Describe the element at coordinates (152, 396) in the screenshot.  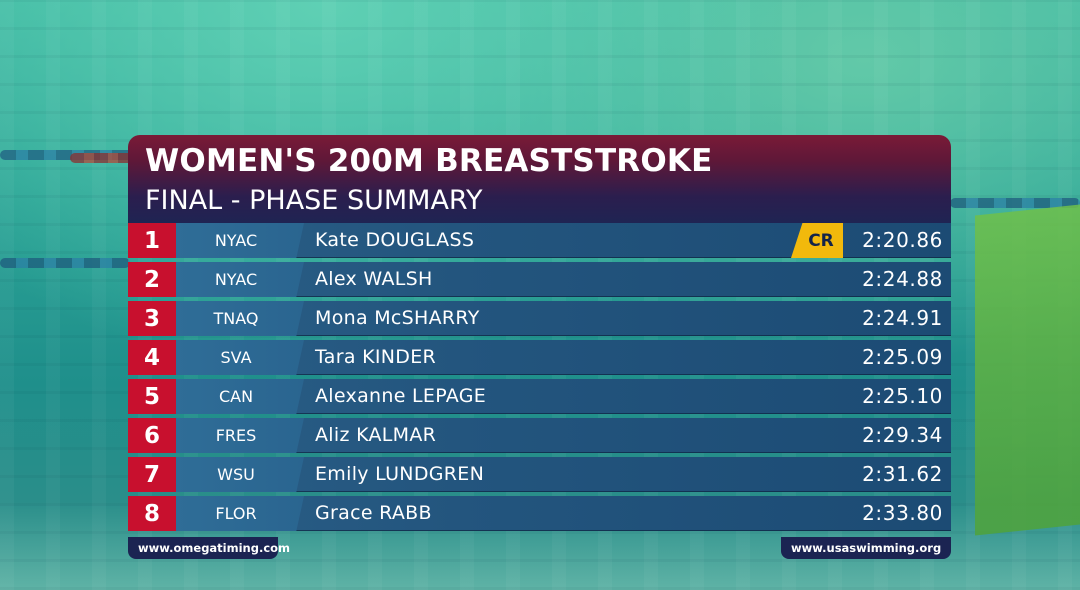
I see `rank-badge: 5` at that location.